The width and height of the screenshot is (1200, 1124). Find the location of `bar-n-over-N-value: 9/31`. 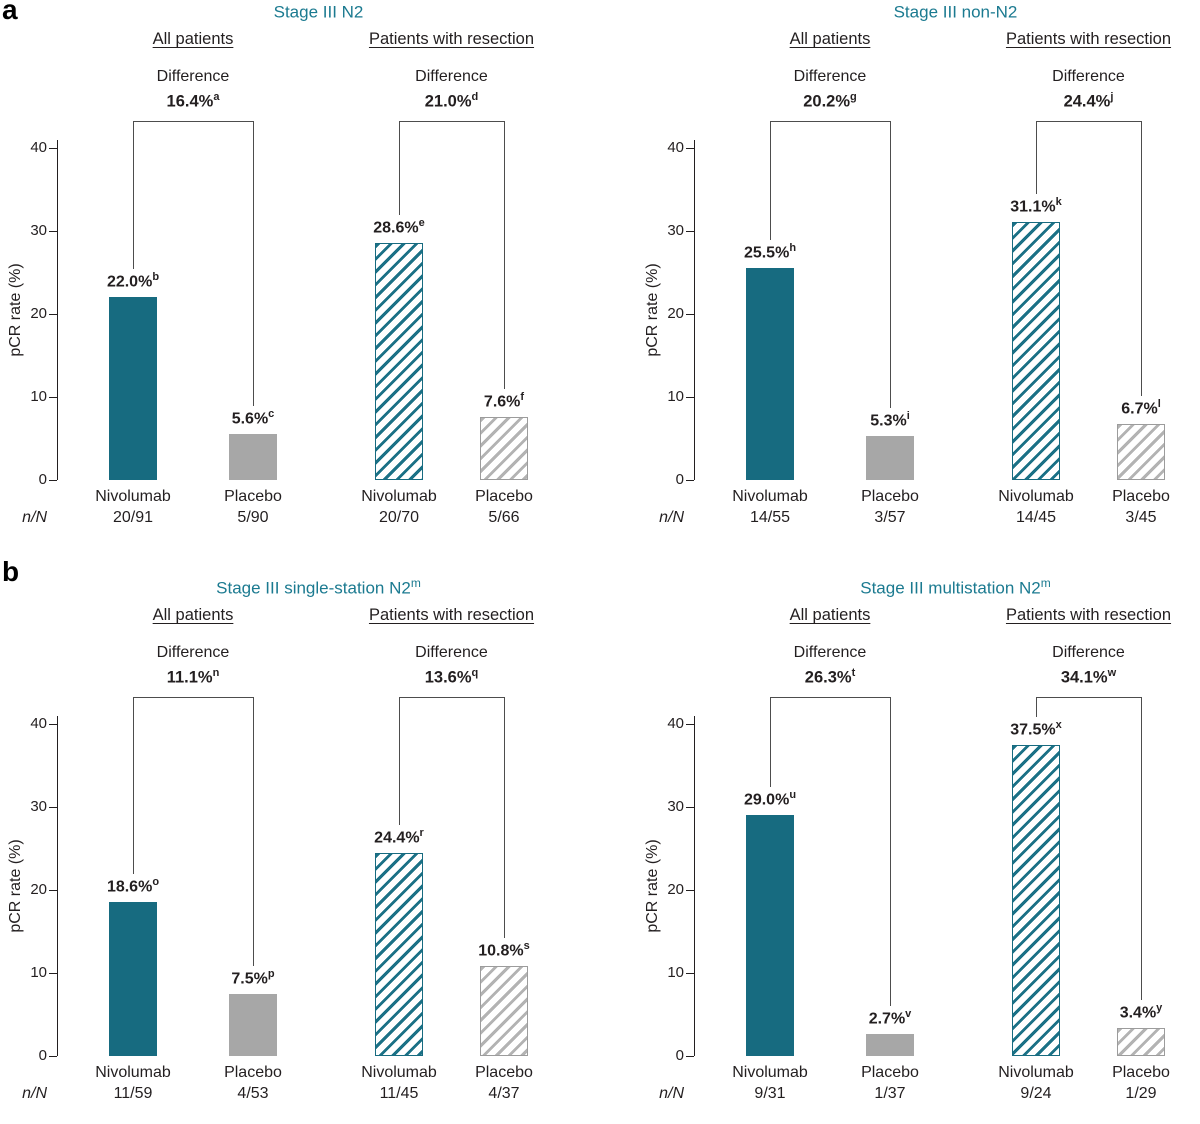

bar-n-over-N-value: 9/31 is located at coordinates (770, 1093).